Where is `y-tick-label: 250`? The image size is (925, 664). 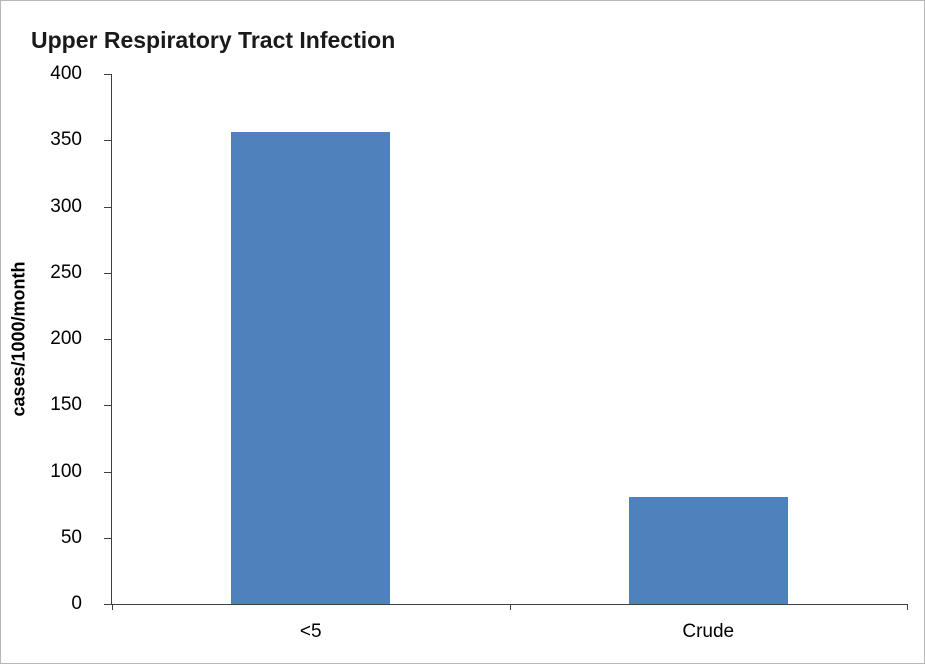 y-tick-label: 250 is located at coordinates (66, 272).